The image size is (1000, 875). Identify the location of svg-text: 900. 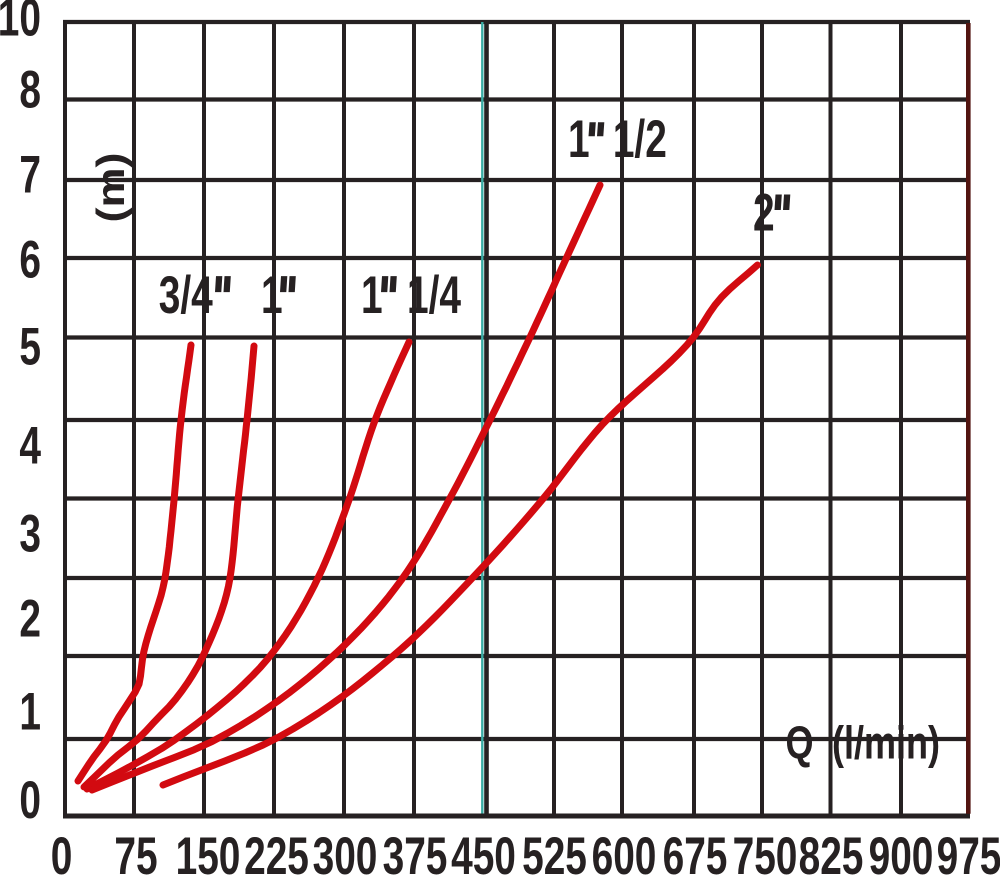
(901, 850).